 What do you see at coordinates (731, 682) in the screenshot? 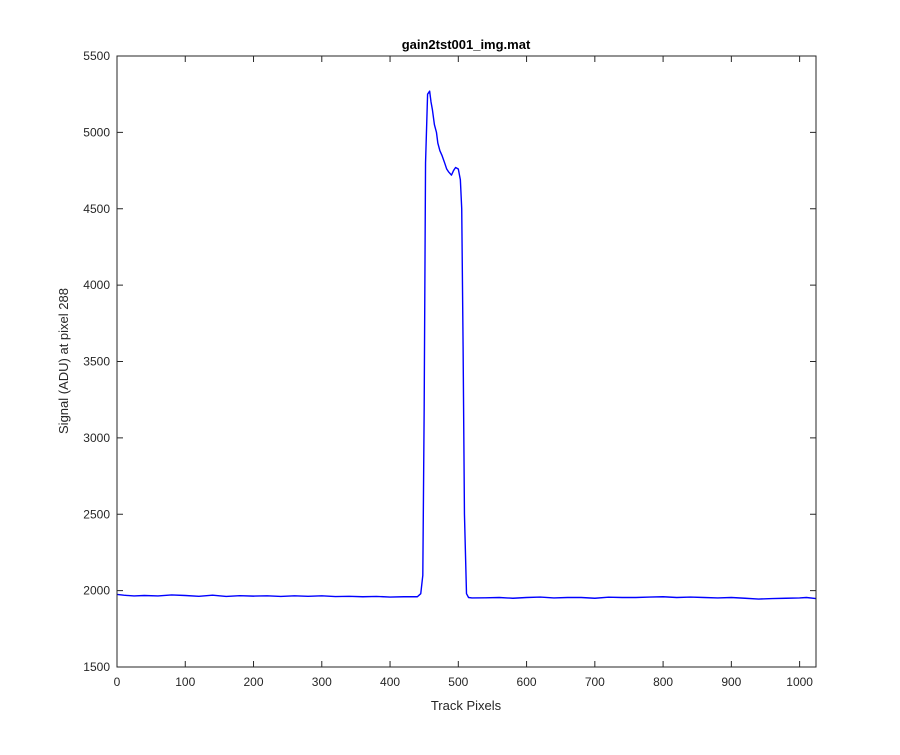
I see `x-tick-label: 900` at bounding box center [731, 682].